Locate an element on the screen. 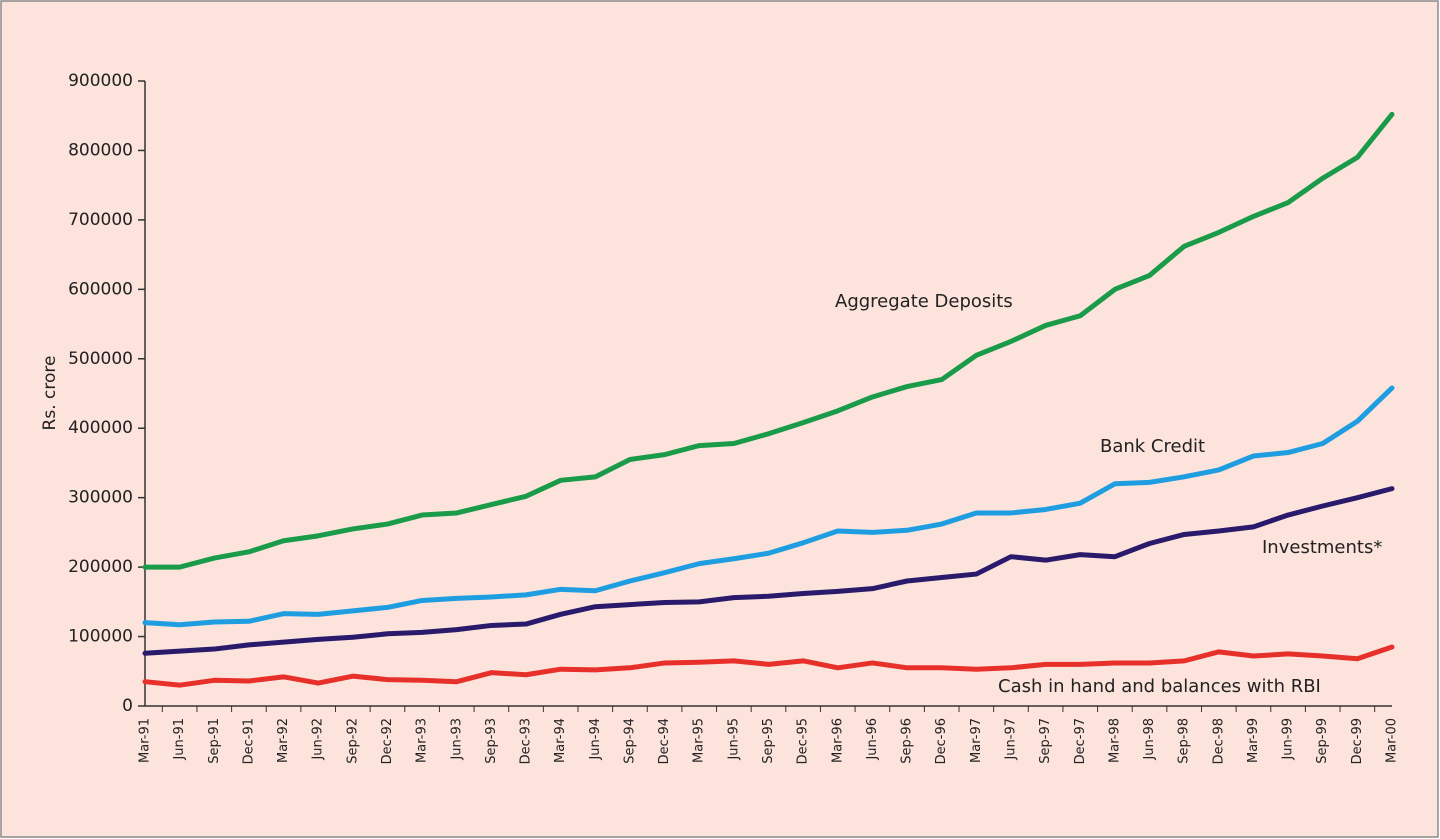 This screenshot has width=1440, height=839. x-tick-label: Dec-99 is located at coordinates (1357, 741).